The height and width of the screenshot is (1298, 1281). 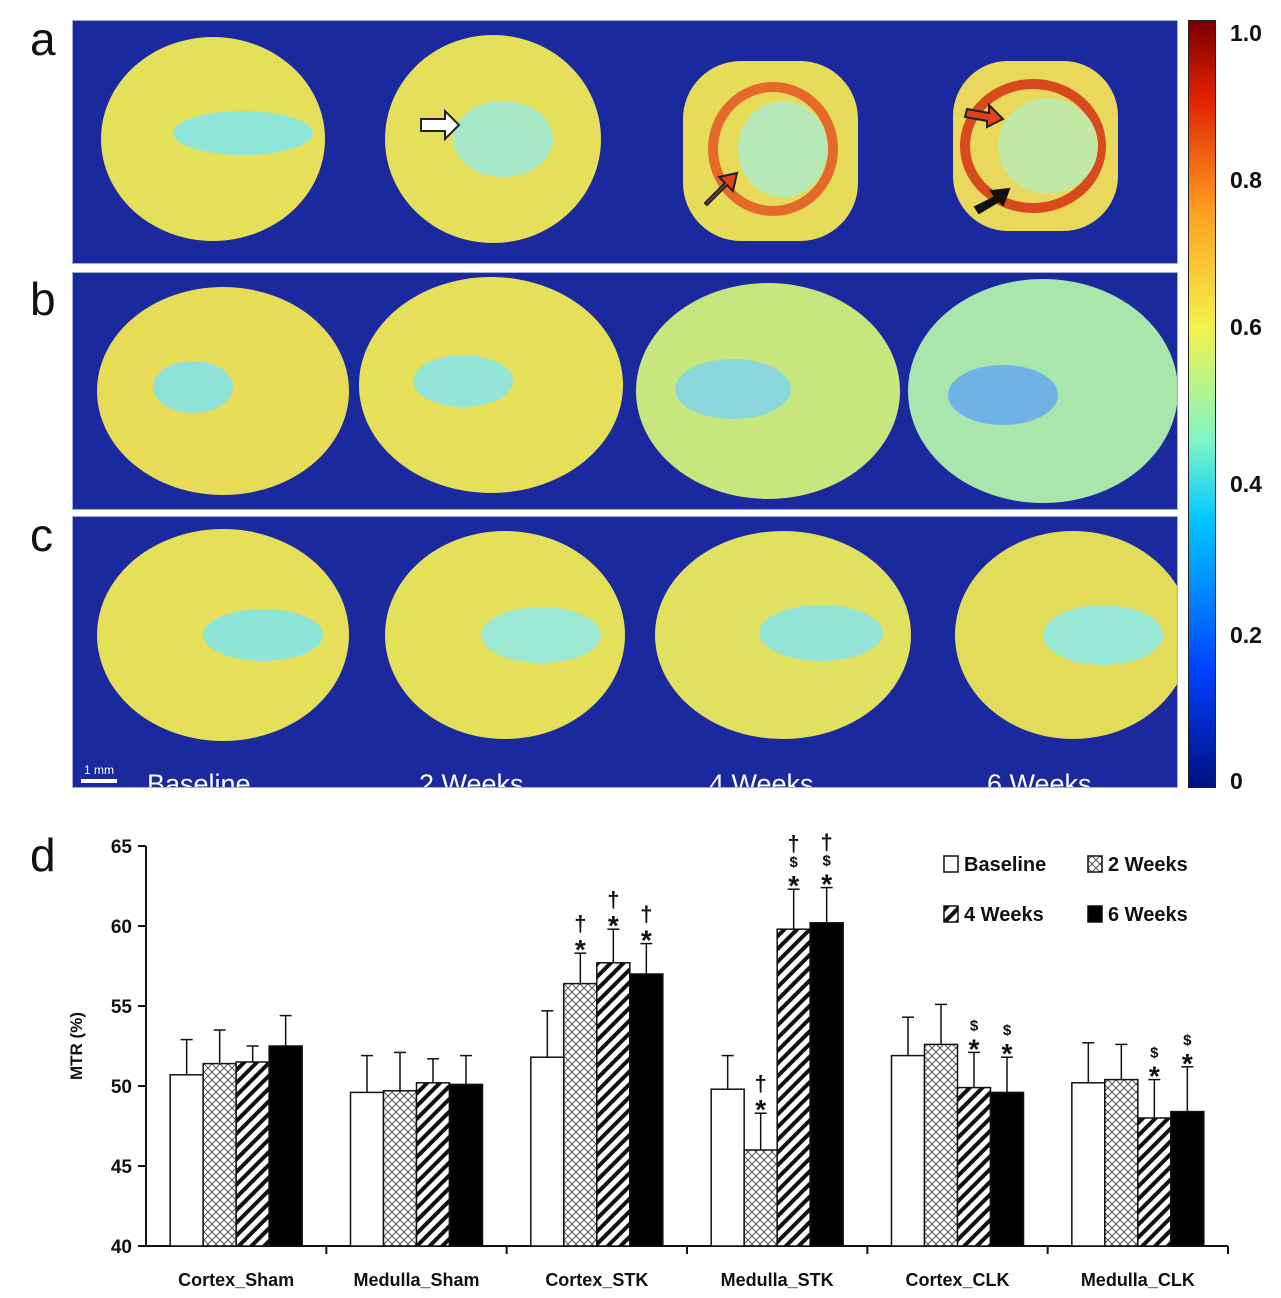 I want to click on legend-label: 2 Weeks, so click(x=1148, y=865).